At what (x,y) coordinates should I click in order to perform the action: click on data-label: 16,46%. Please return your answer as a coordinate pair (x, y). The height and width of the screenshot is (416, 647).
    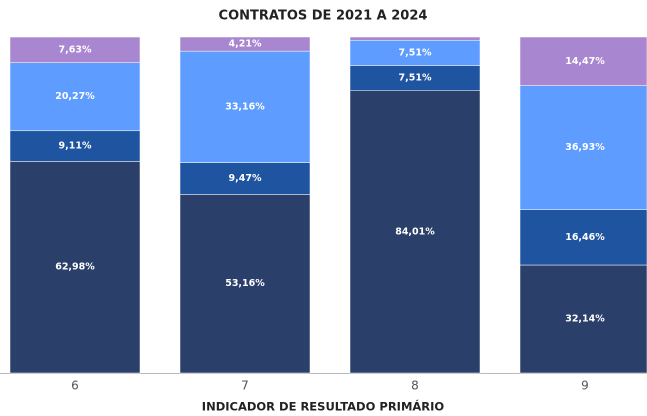
    Looking at the image, I should click on (585, 237).